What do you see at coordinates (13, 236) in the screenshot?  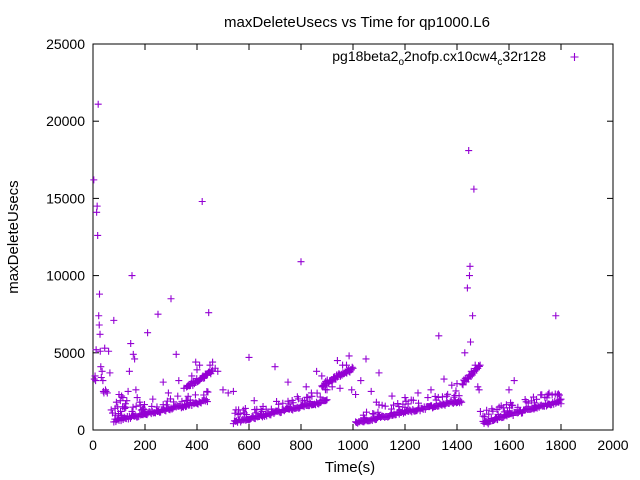 I see `y-axis-label: maxDeleteUsecs` at bounding box center [13, 236].